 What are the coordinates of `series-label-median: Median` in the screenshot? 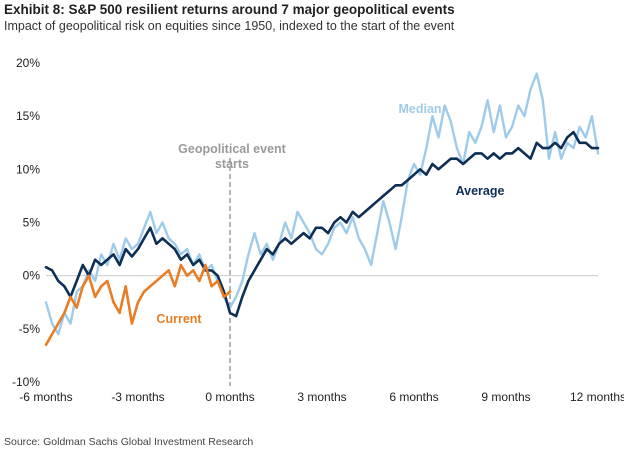 It's located at (419, 109).